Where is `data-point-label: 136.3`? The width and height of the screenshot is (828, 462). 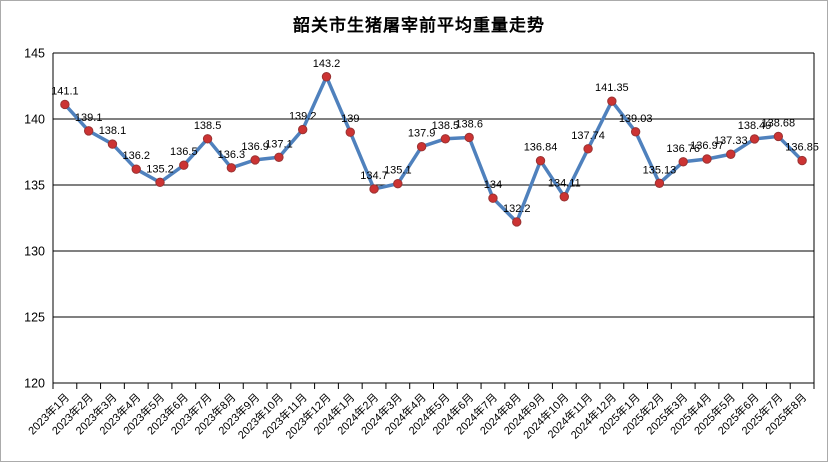
data-point-label: 136.3 is located at coordinates (232, 155).